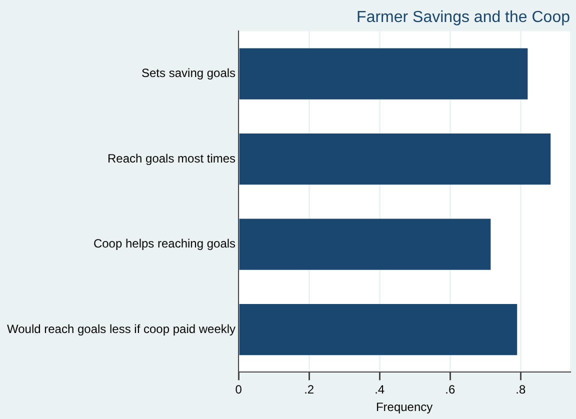 The height and width of the screenshot is (419, 576). What do you see at coordinates (450, 389) in the screenshot?
I see `x-tick-label: .6` at bounding box center [450, 389].